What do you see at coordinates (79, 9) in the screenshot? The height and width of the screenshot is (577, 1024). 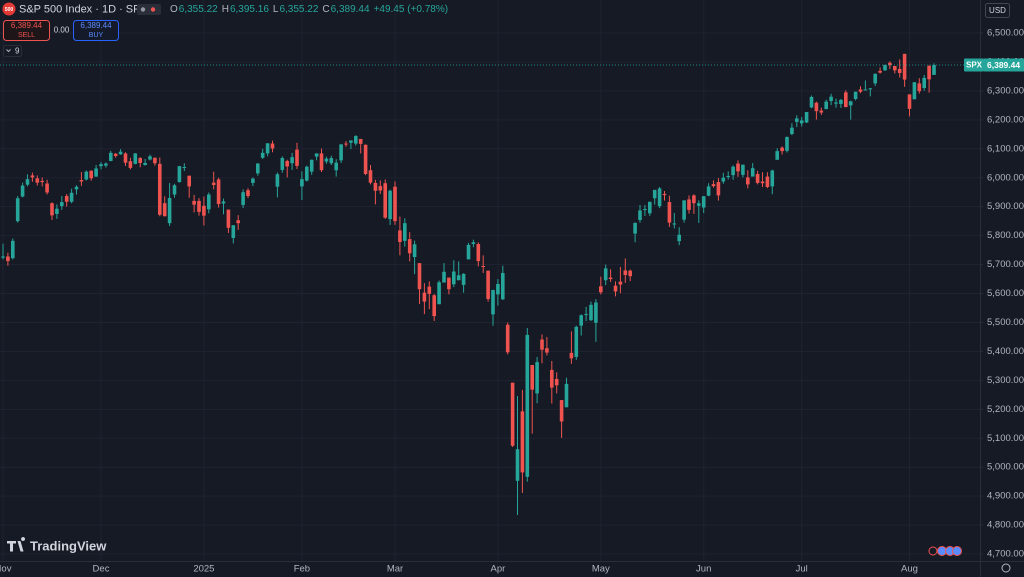 I see `symbol-title: S&P 500 Index · 1D · SP` at bounding box center [79, 9].